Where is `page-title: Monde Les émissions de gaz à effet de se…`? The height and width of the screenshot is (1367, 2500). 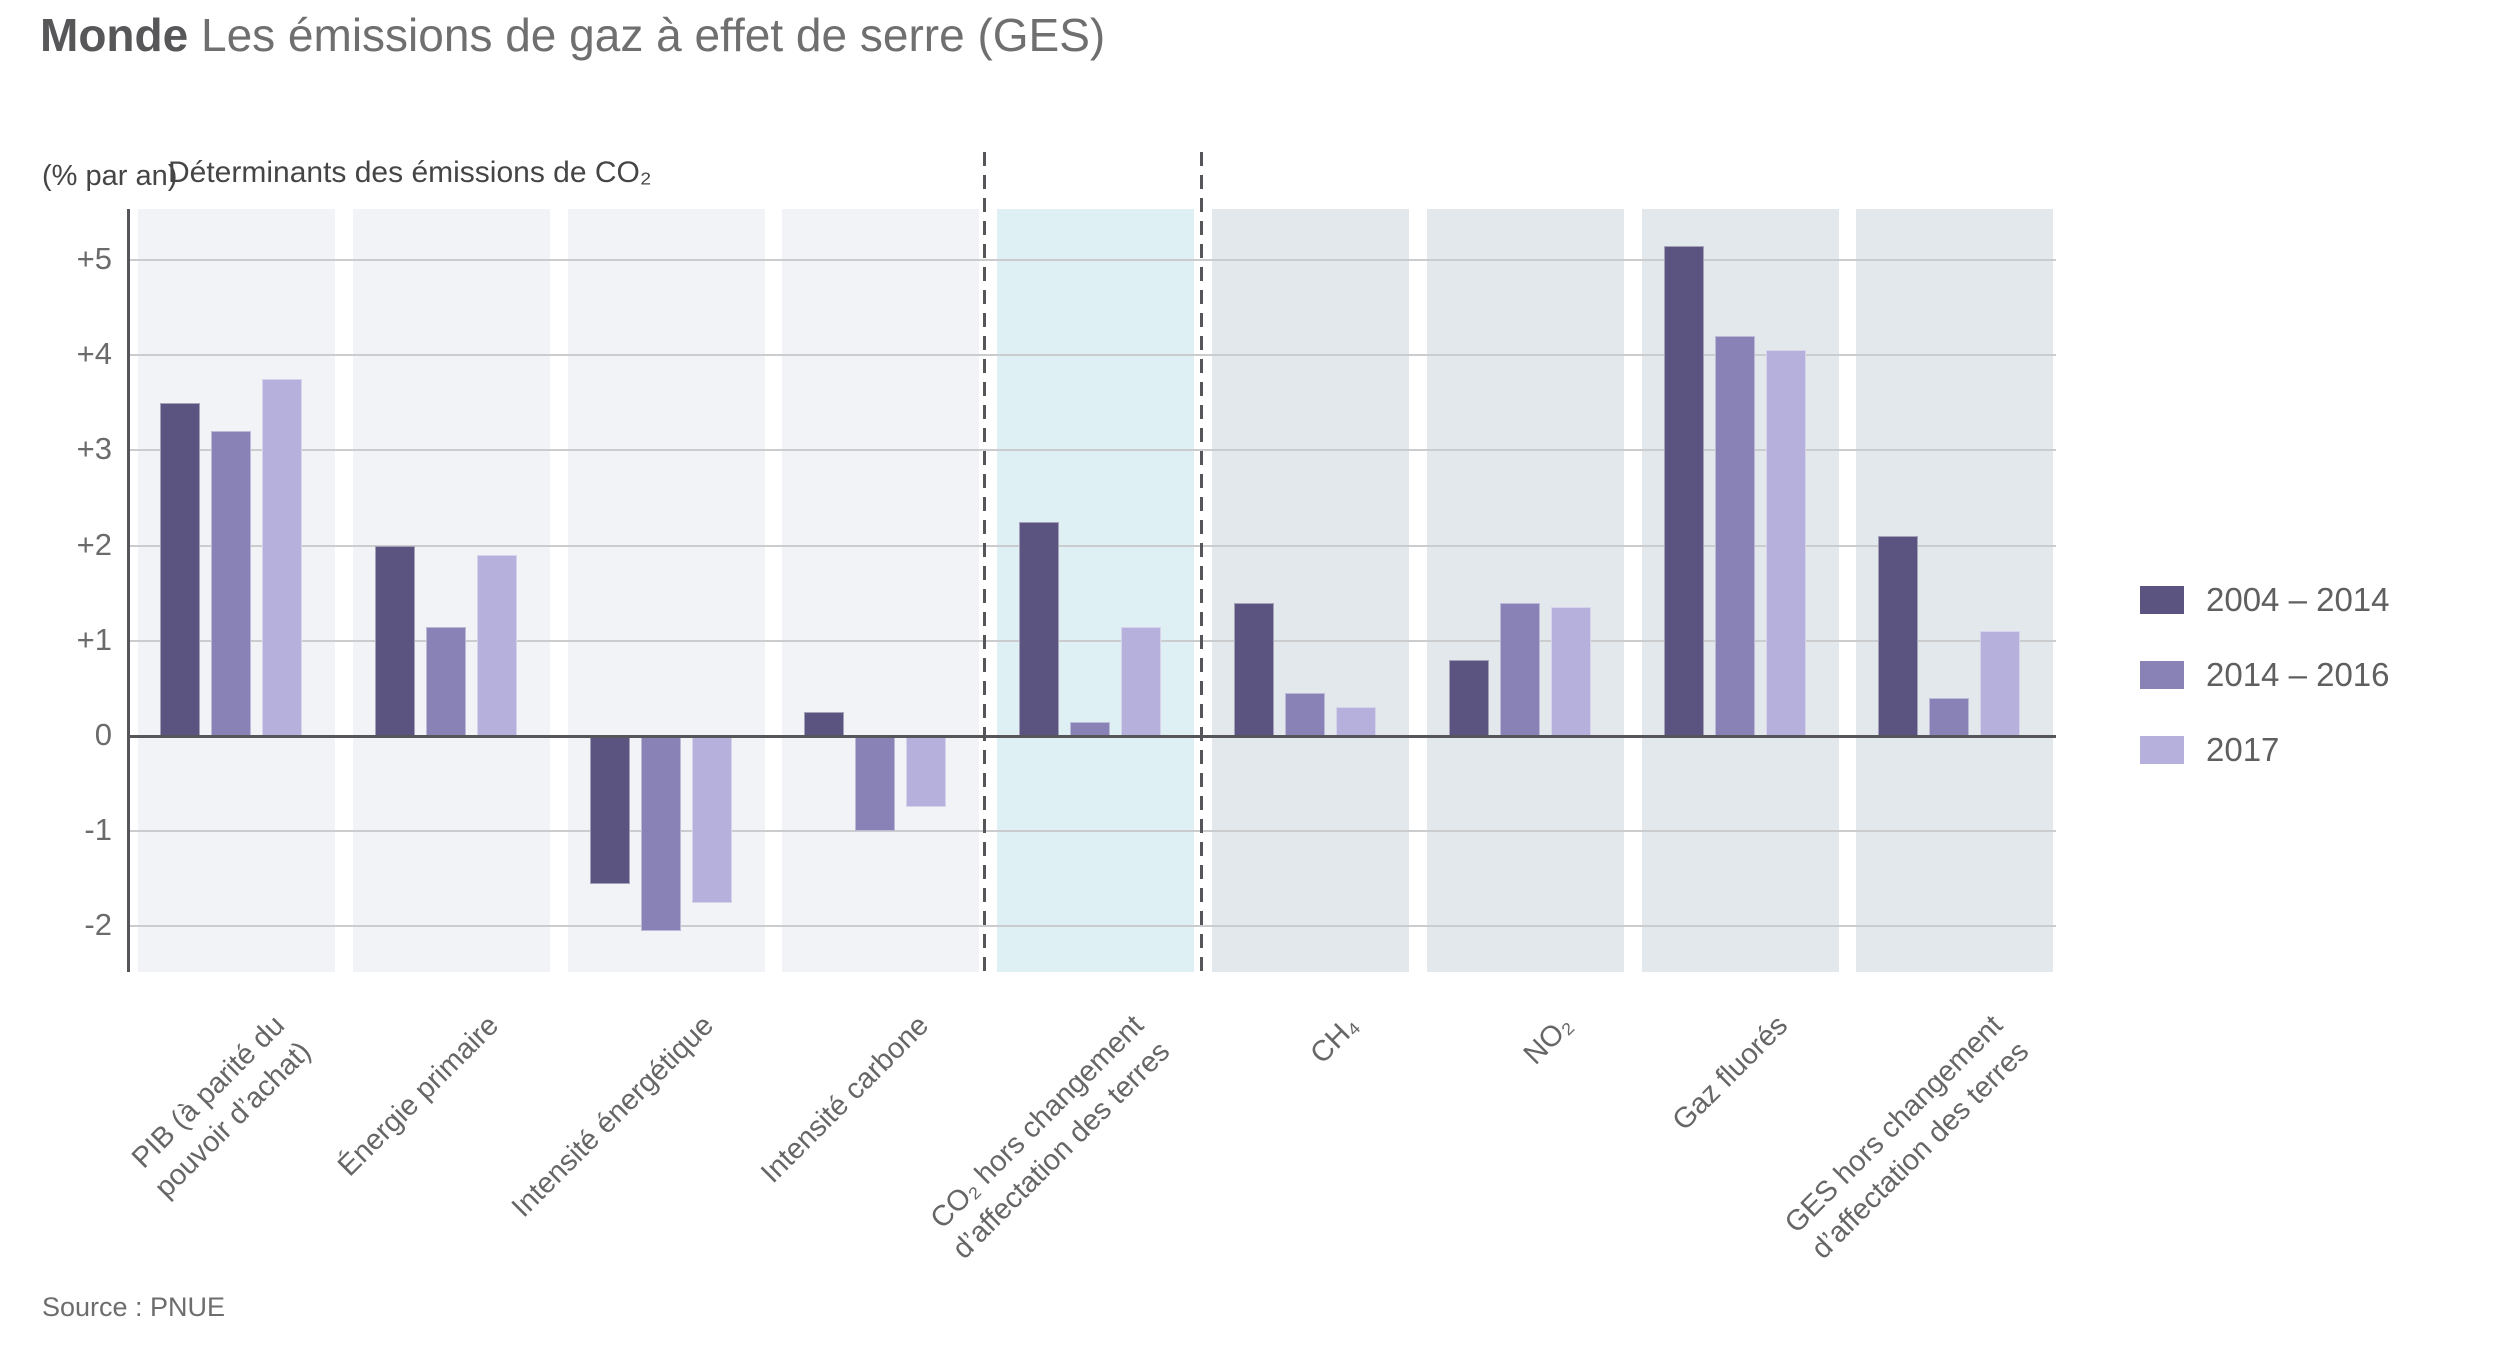 page-title: Monde Les émissions de gaz à effet de se… is located at coordinates (572, 35).